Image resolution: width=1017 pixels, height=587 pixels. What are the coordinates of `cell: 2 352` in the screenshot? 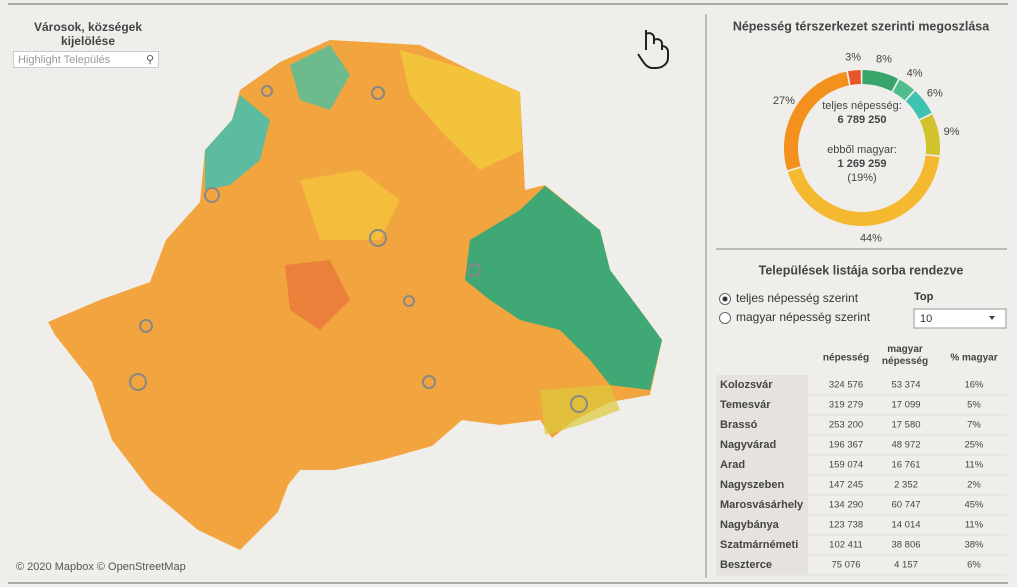 It's located at (906, 485).